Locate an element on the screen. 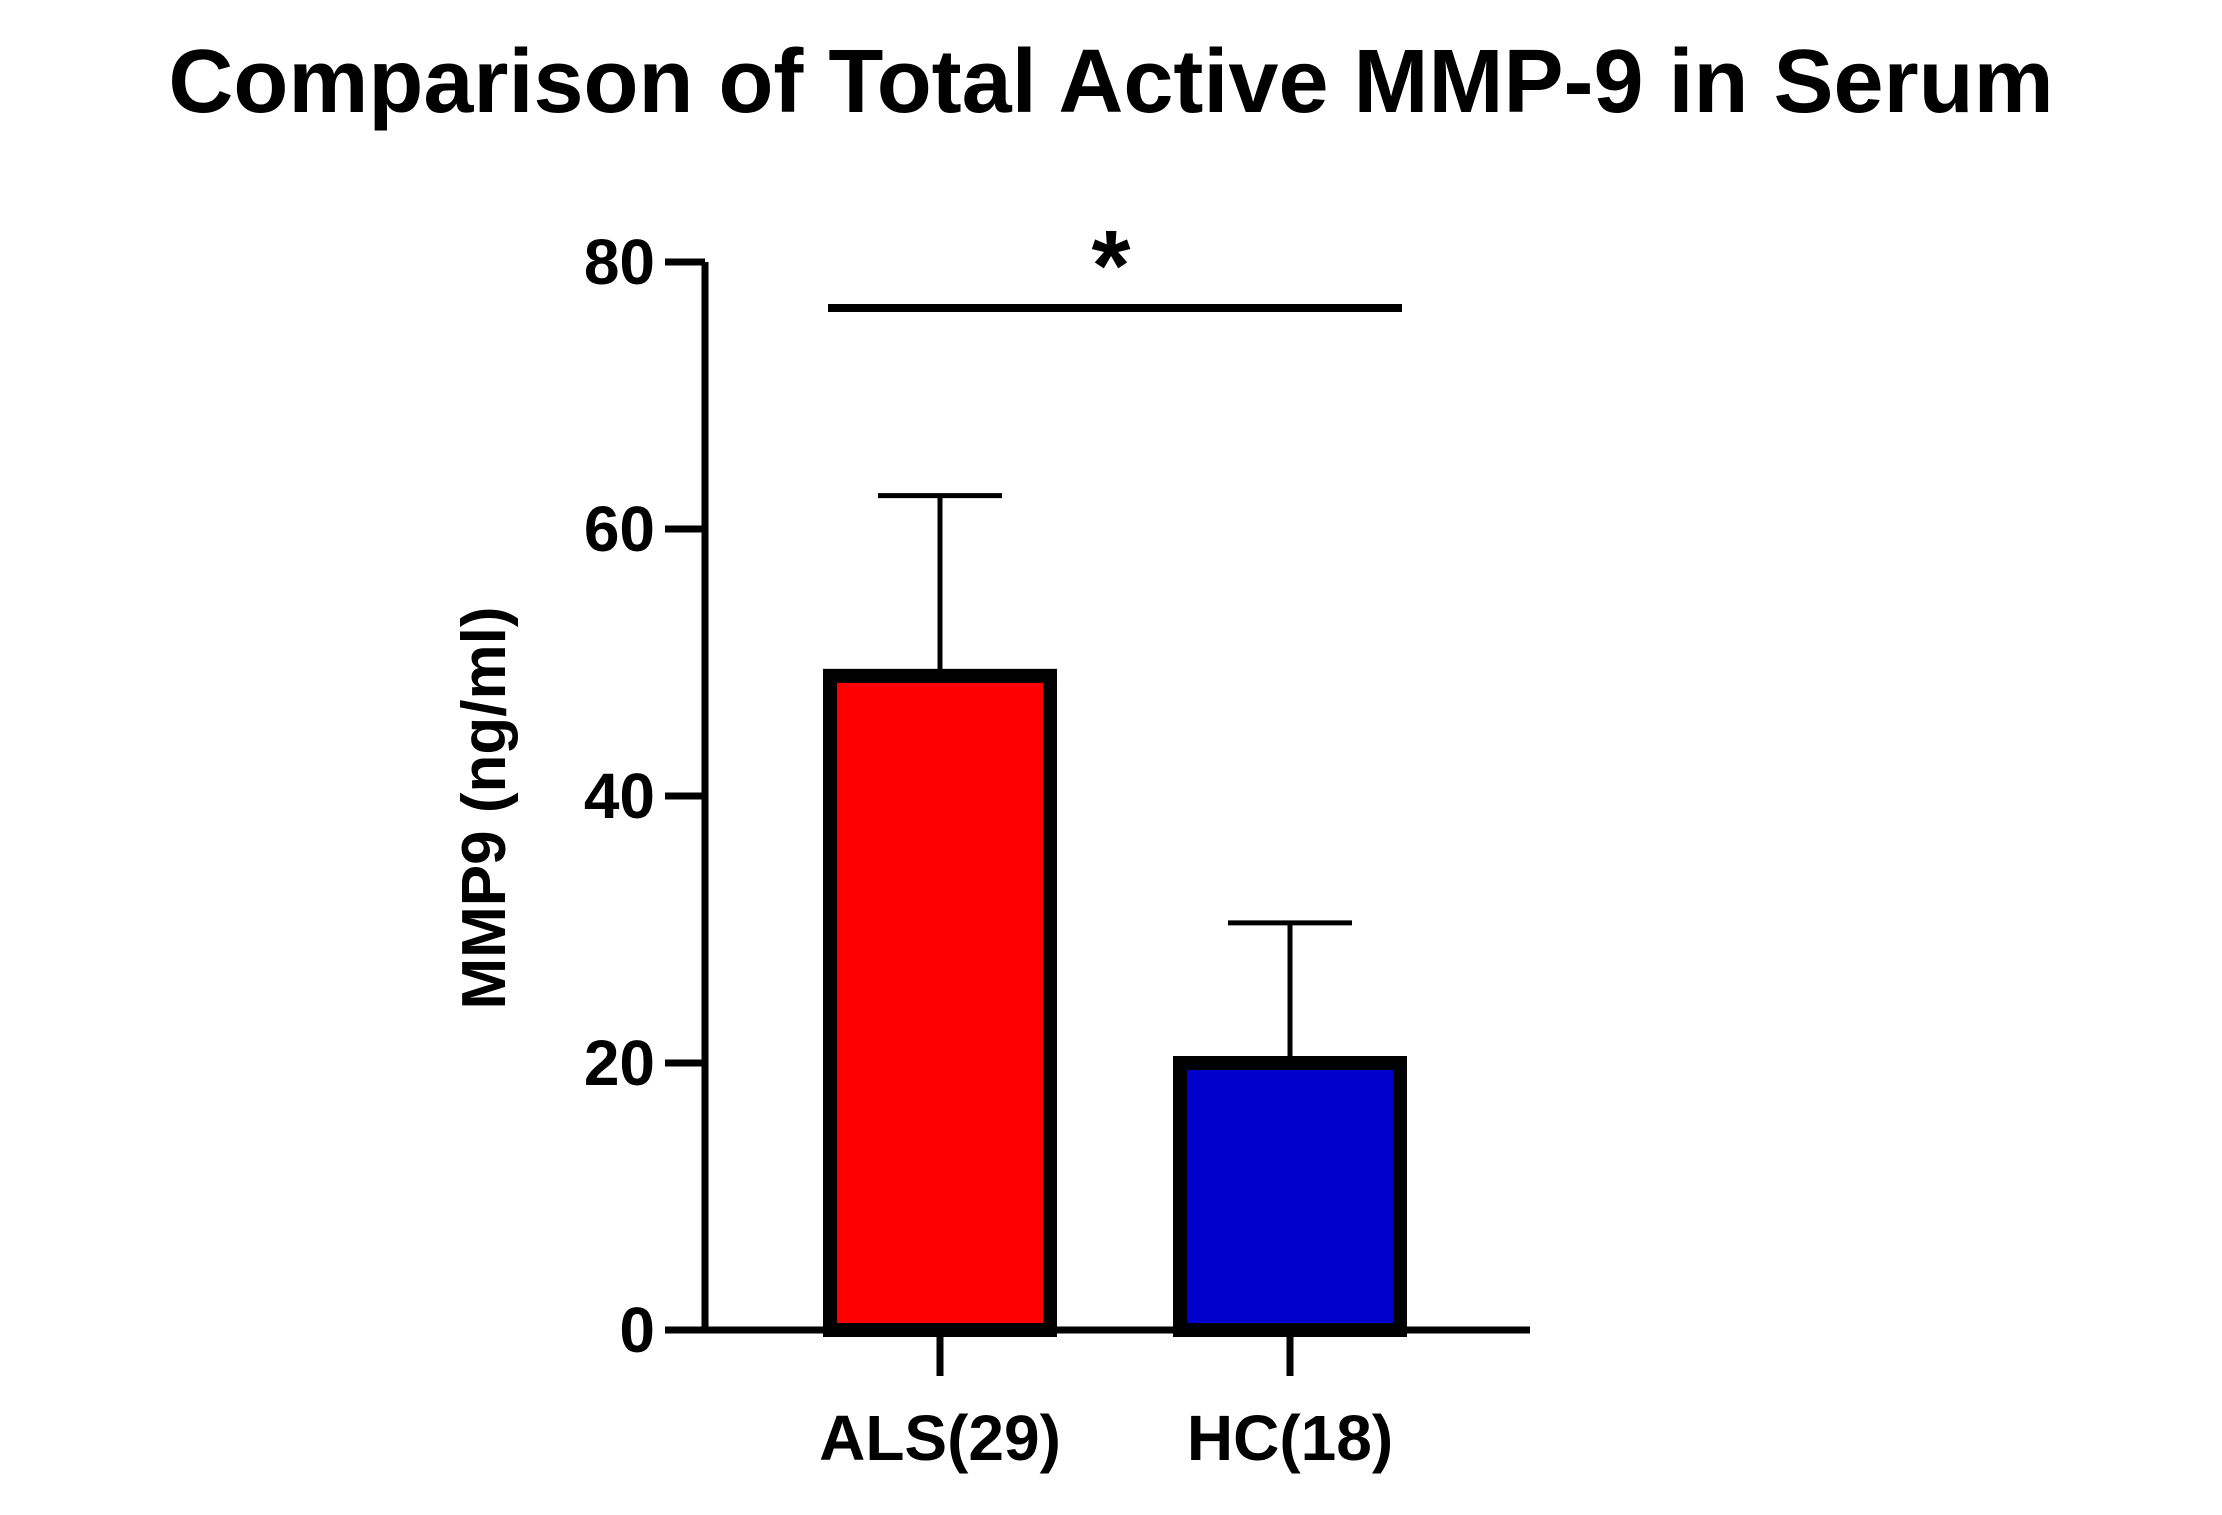 The height and width of the screenshot is (1515, 2222). y-axis-label: MMP9 (ng/ml) is located at coordinates (484, 808).